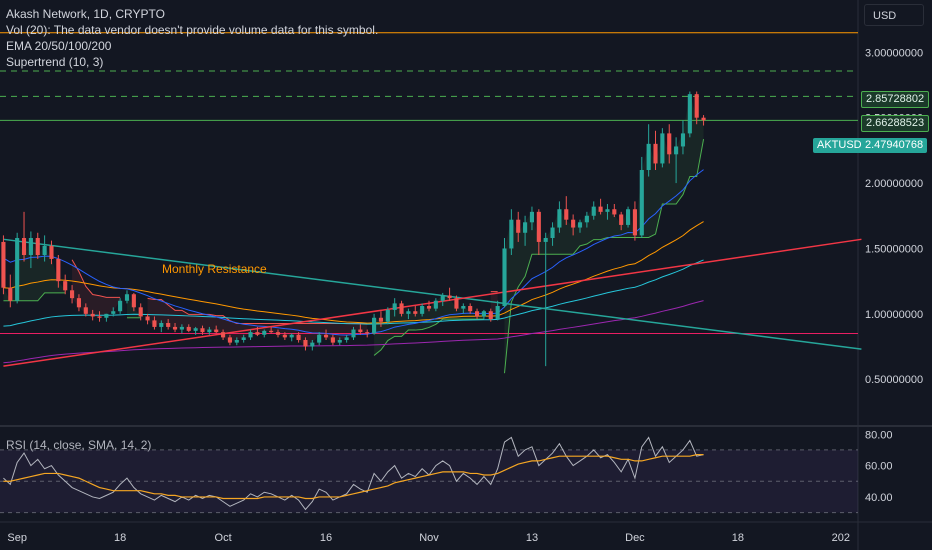  What do you see at coordinates (353, 477) in the screenshot?
I see `rsi-ma-line` at bounding box center [353, 477].